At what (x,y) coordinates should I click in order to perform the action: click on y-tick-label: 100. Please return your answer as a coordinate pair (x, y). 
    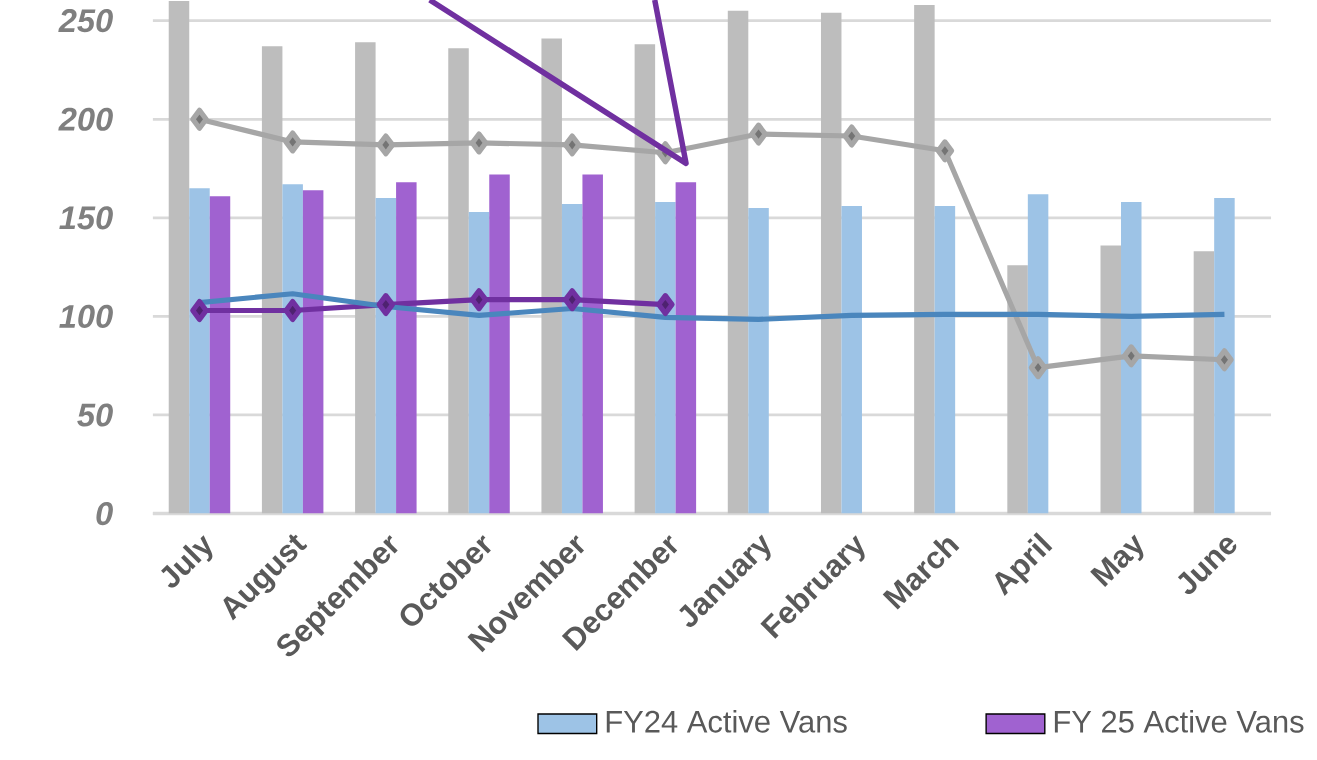
    Looking at the image, I should click on (86, 316).